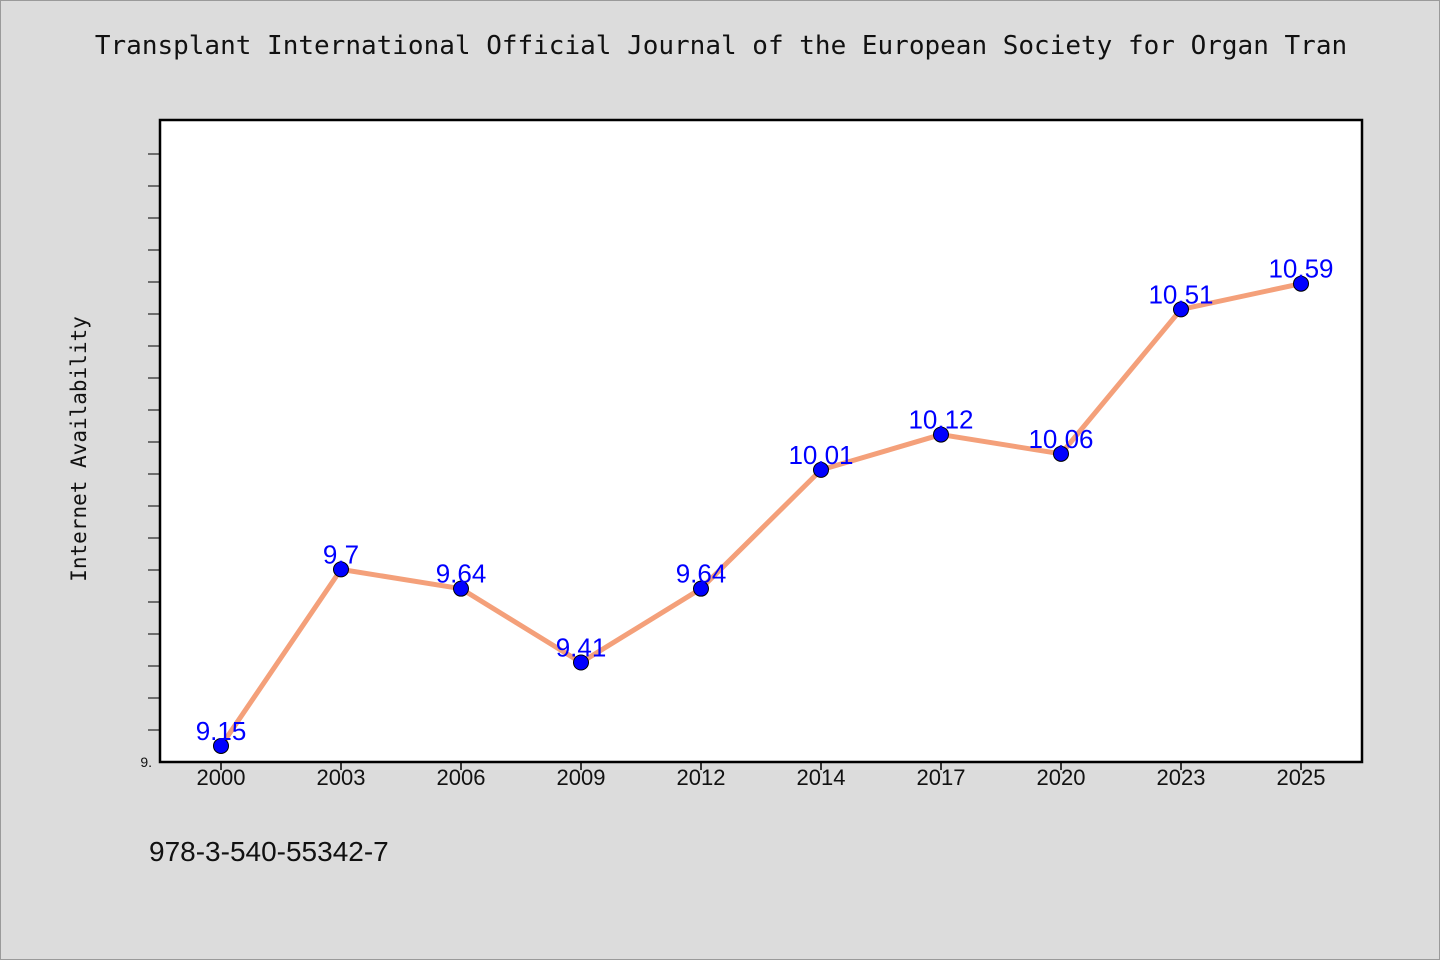 Image resolution: width=1440 pixels, height=960 pixels. Describe the element at coordinates (821, 777) in the screenshot. I see `x-tick-label: 2014` at that location.